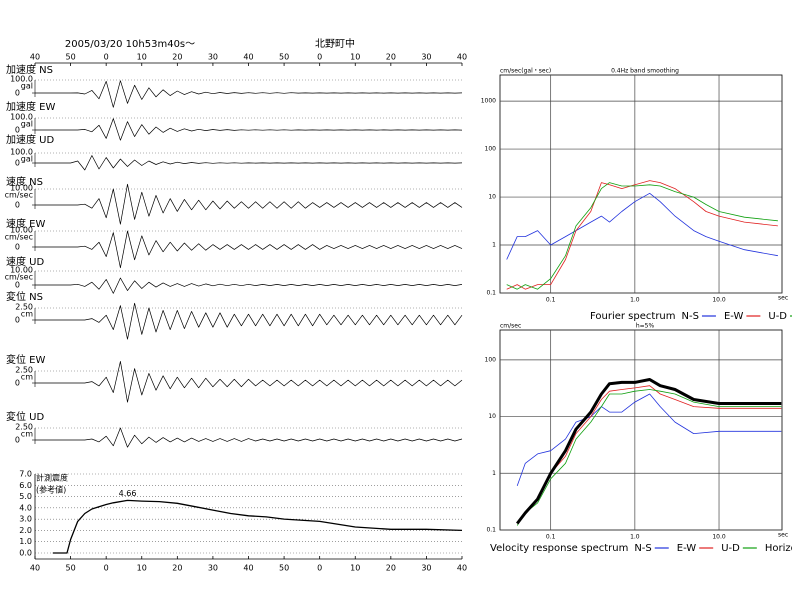  What do you see at coordinates (488, 101) in the screenshot?
I see `y-tick-label: 1000` at bounding box center [488, 101].